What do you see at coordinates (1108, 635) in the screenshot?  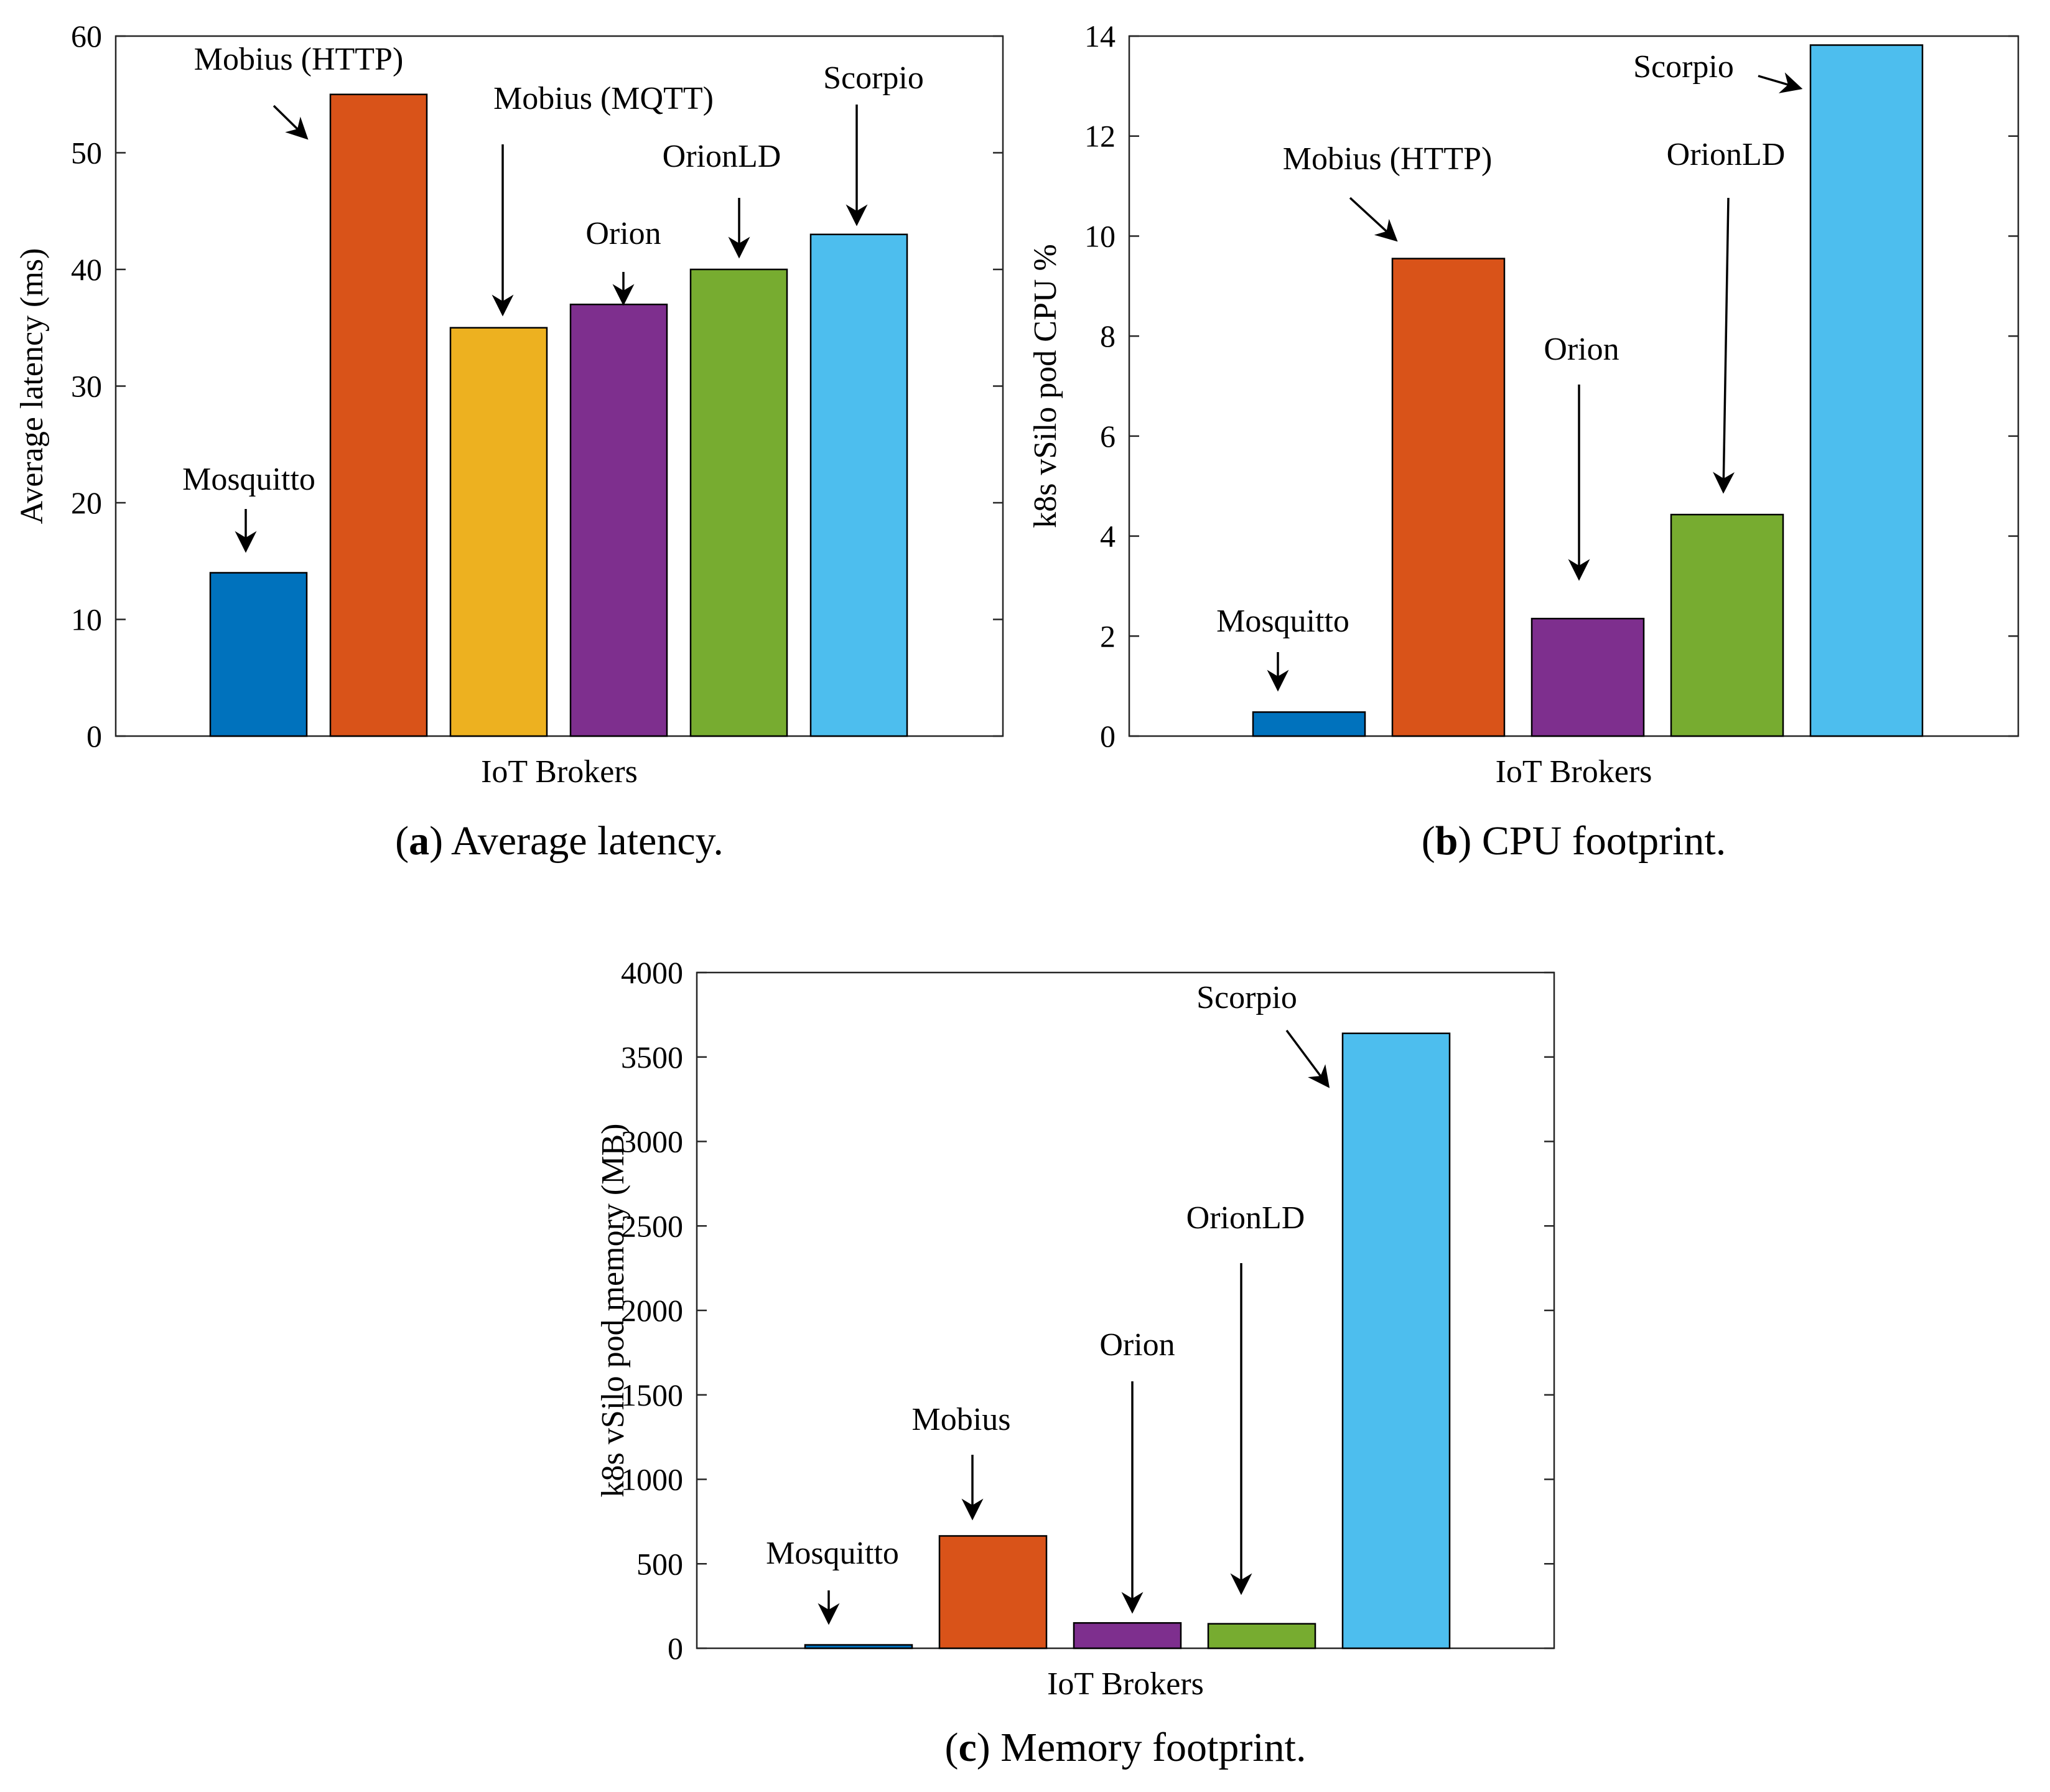 I see `y-tick-label: 2` at bounding box center [1108, 635].